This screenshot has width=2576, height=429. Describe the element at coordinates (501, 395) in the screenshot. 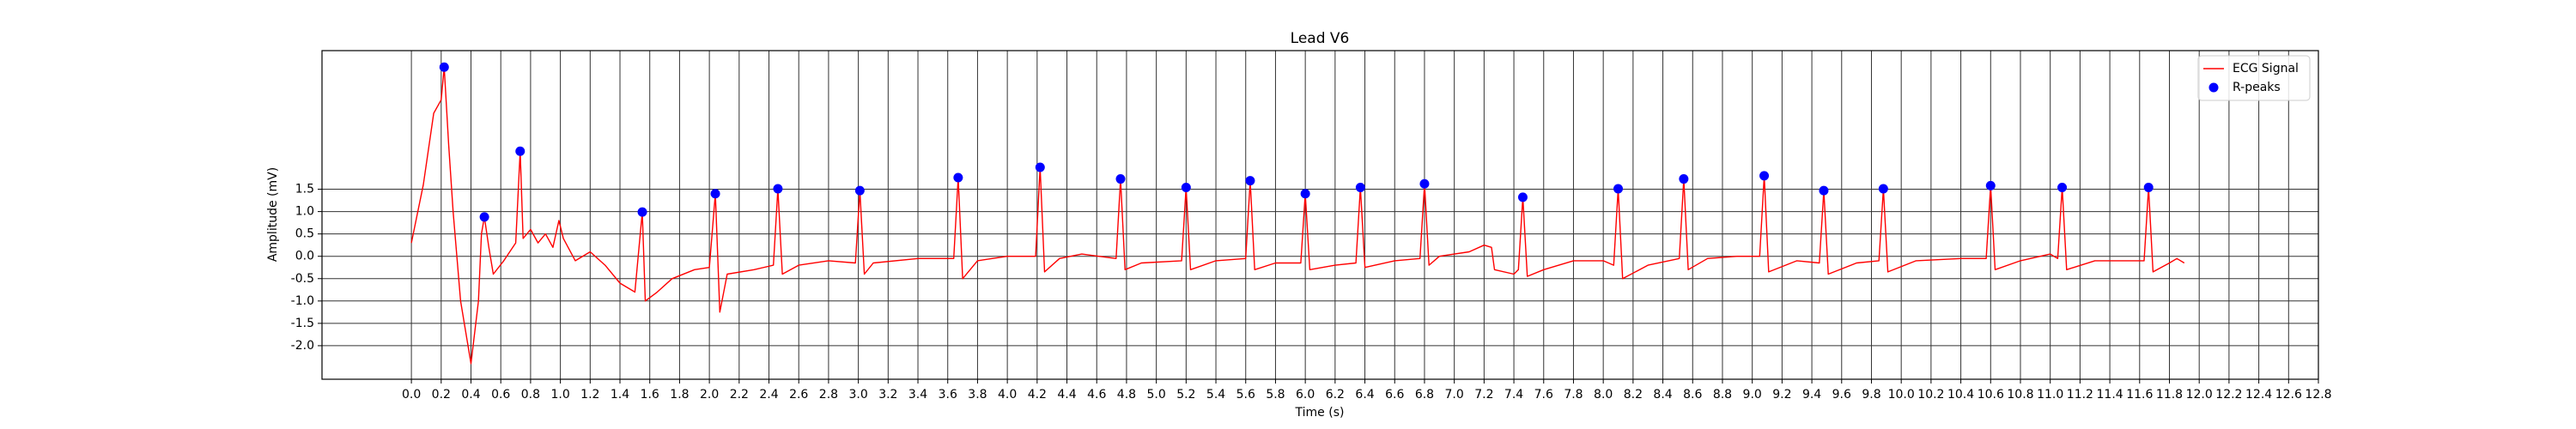

I see `x-tick-label: 0.6` at that location.